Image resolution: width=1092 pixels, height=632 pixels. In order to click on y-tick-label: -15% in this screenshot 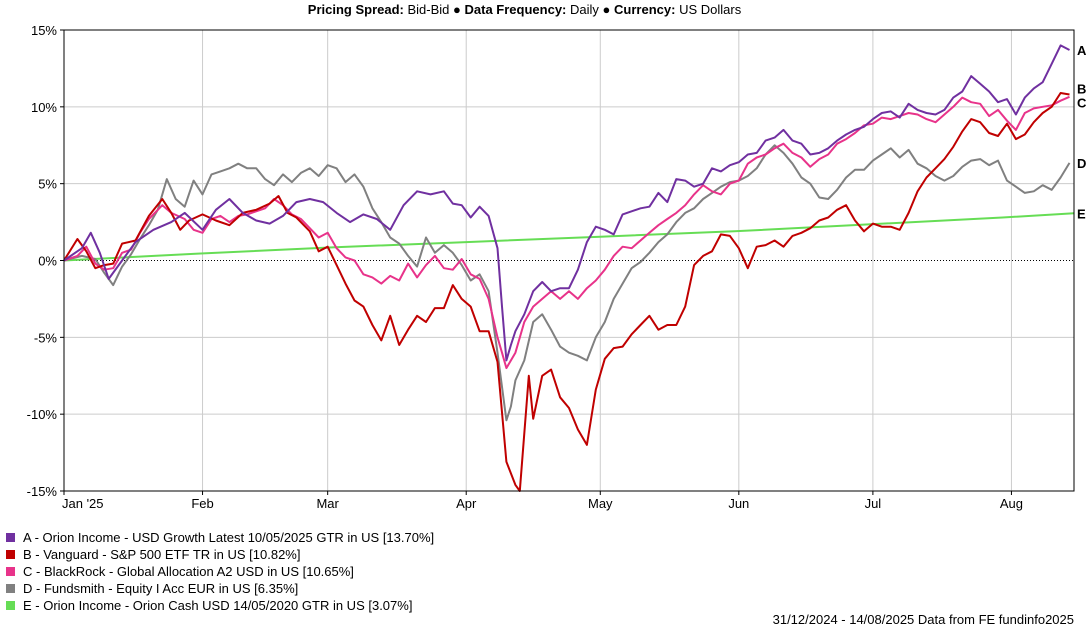, I will do `click(42, 491)`.